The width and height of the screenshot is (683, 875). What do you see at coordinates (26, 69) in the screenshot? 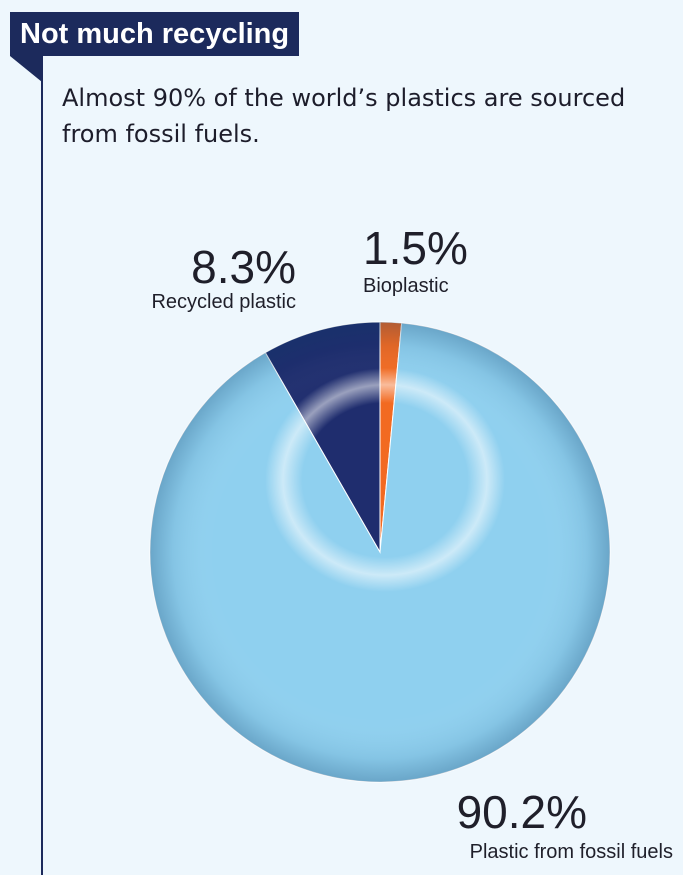
I see `title-fold` at bounding box center [26, 69].